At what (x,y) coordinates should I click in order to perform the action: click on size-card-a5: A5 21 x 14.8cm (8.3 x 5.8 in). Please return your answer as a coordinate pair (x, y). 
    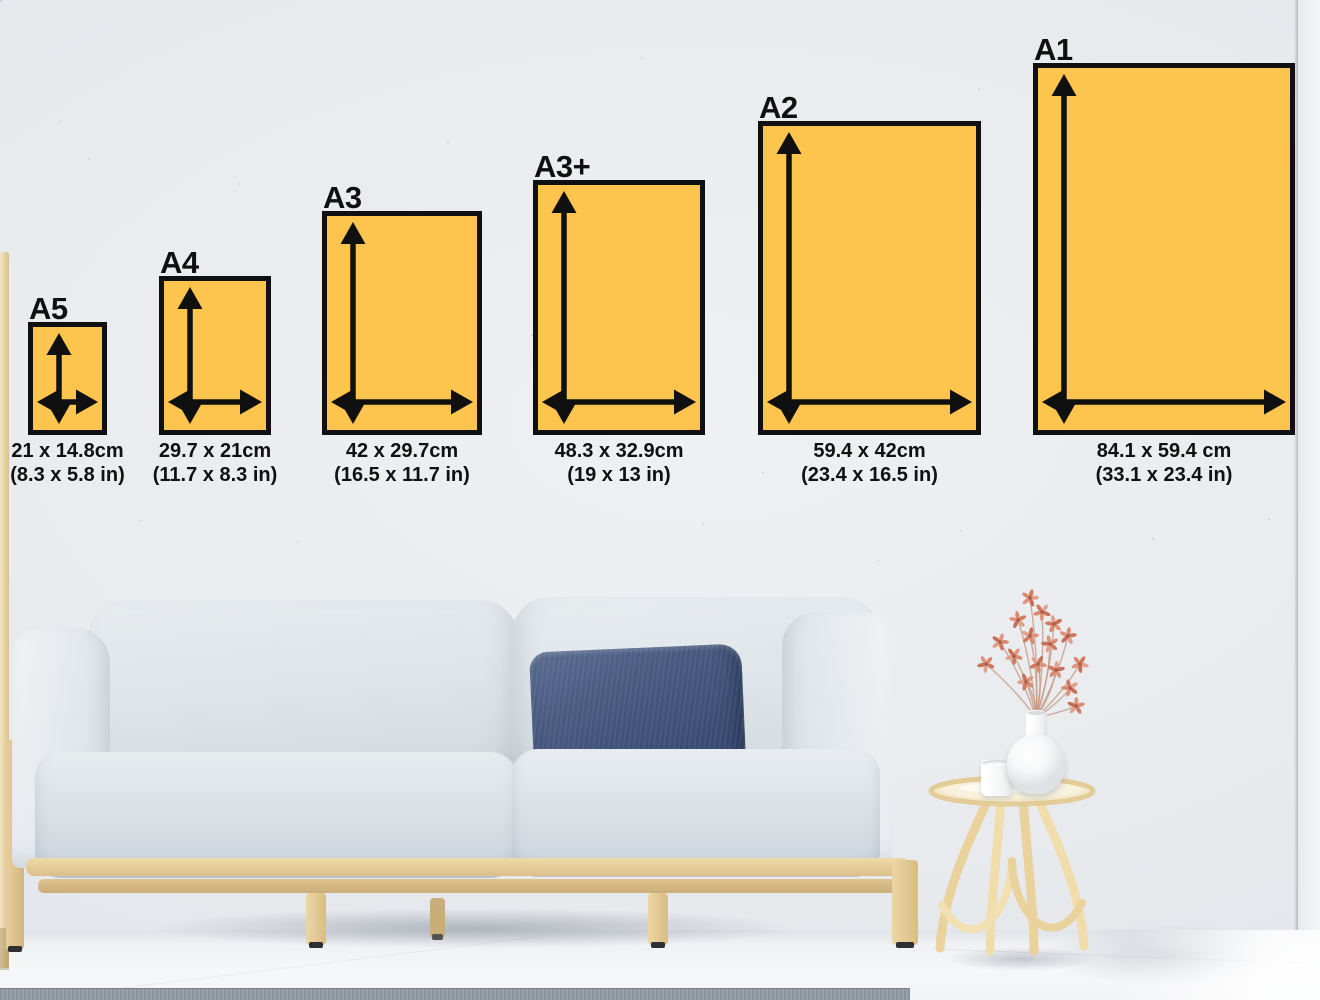
    Looking at the image, I should click on (67, 389).